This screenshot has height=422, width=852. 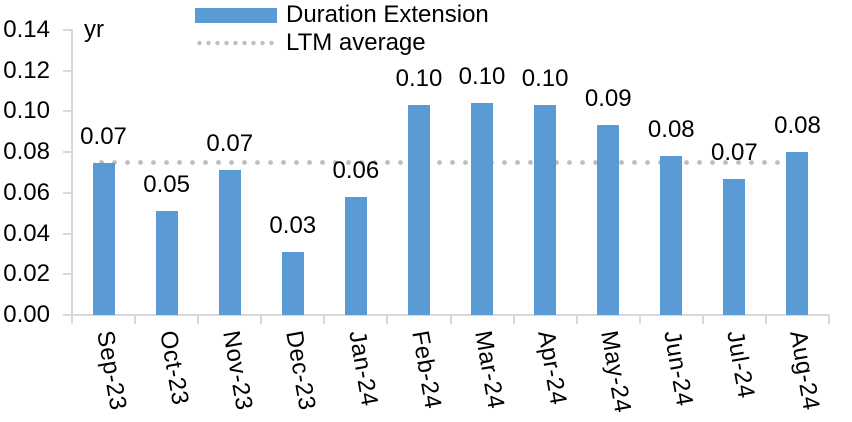 What do you see at coordinates (26, 70) in the screenshot?
I see `y-axis-tick-label: 0.12` at bounding box center [26, 70].